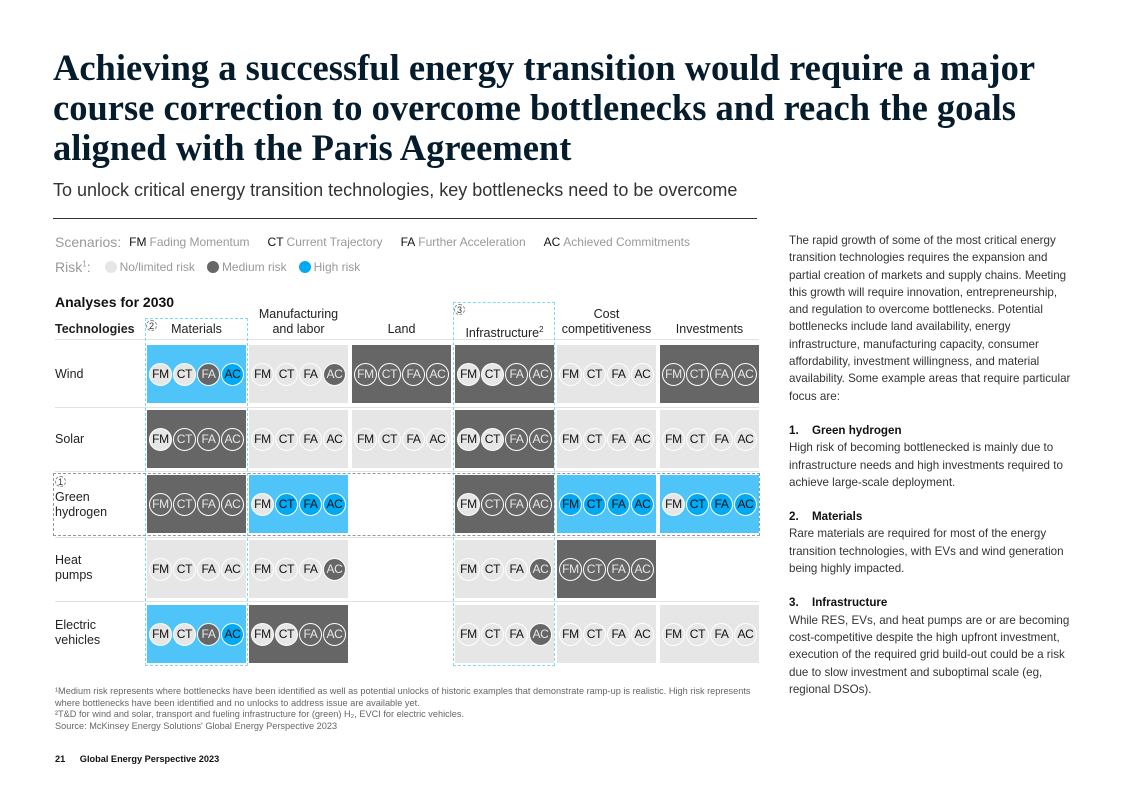 The width and height of the screenshot is (1123, 794). Describe the element at coordinates (115, 302) in the screenshot. I see `analyses-title: Analyses for 2030` at that location.